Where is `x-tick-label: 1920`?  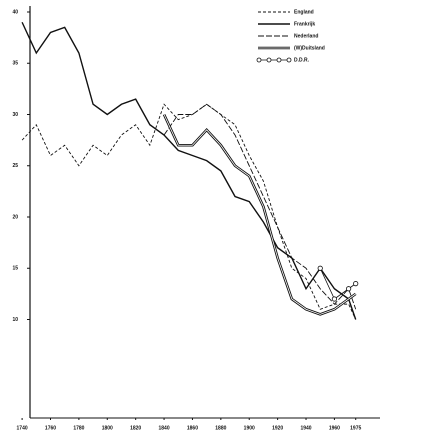
x-tick-label: 1920 is located at coordinates (277, 428).